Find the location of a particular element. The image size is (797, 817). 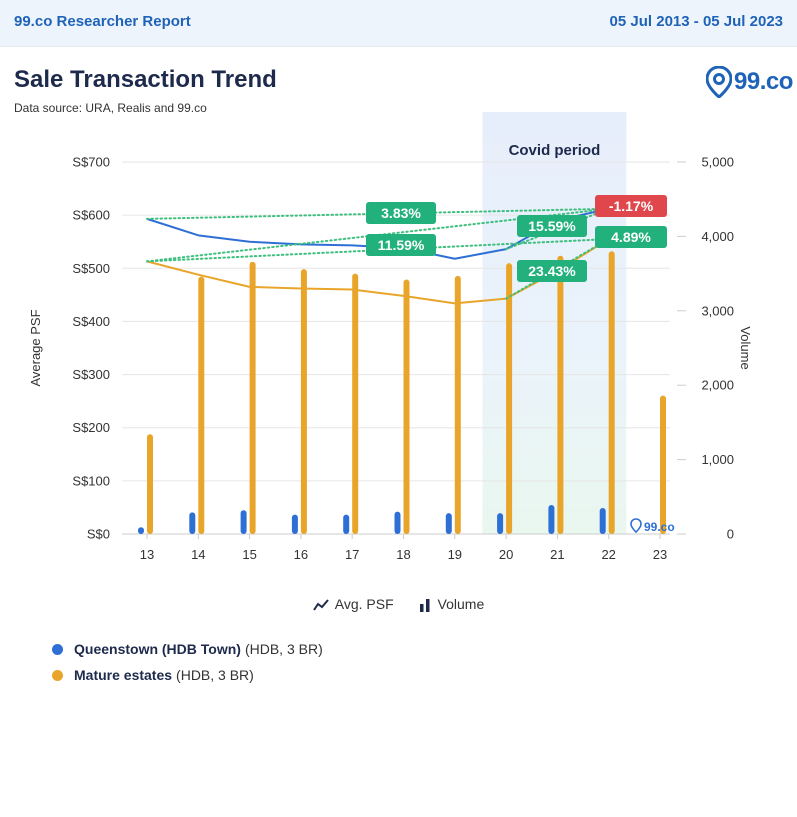

badge-label: -1.17% is located at coordinates (631, 206).